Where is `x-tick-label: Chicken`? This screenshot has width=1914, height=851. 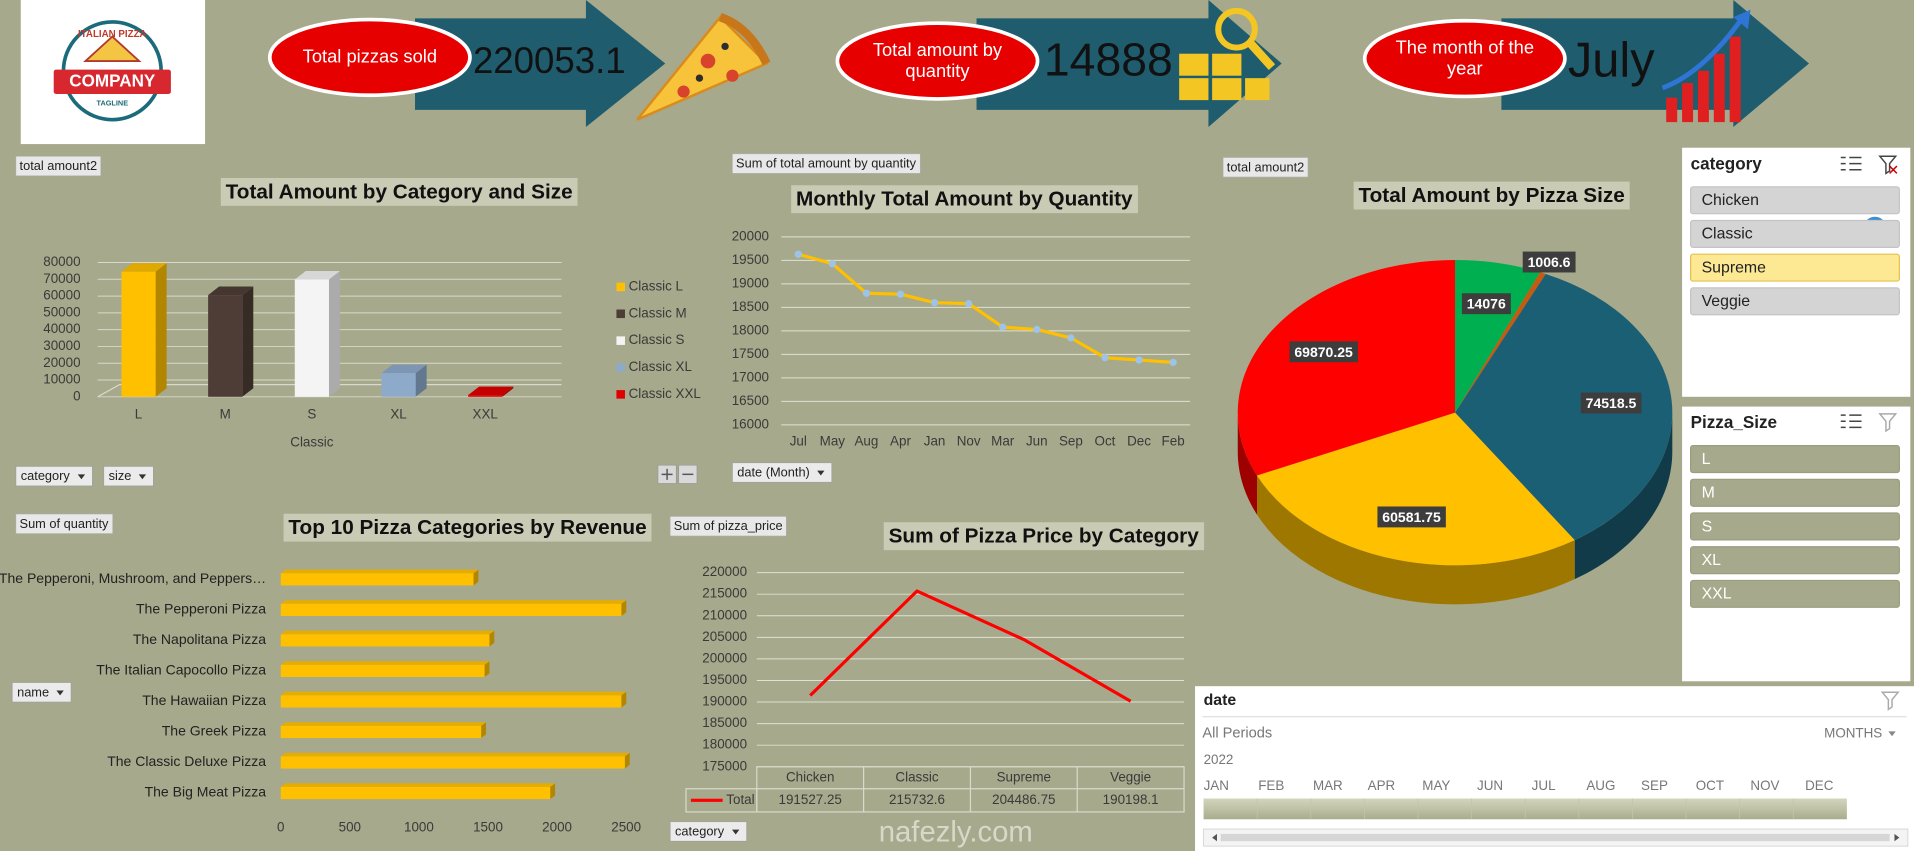
x-tick-label: Chicken is located at coordinates (810, 776).